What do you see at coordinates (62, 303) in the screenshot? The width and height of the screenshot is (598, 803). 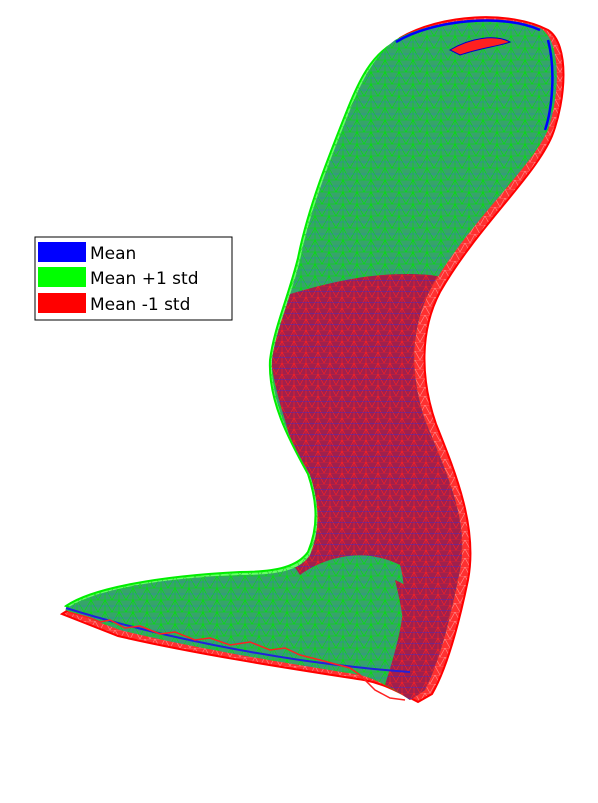 I see `legend-swatch-minus-std` at bounding box center [62, 303].